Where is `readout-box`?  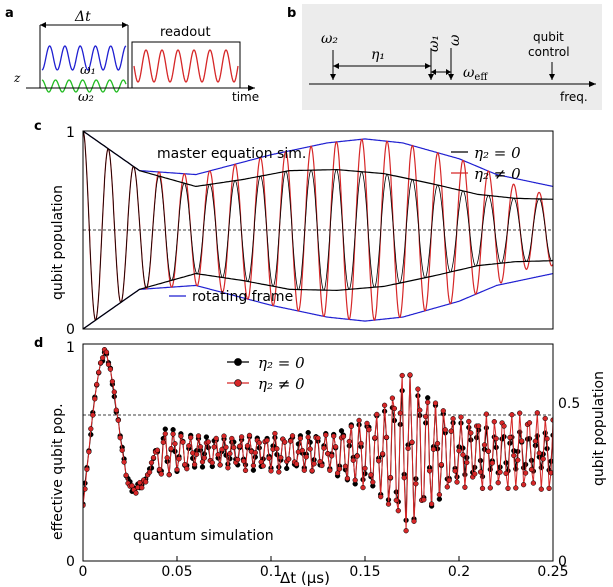
readout-box is located at coordinates (186, 65).